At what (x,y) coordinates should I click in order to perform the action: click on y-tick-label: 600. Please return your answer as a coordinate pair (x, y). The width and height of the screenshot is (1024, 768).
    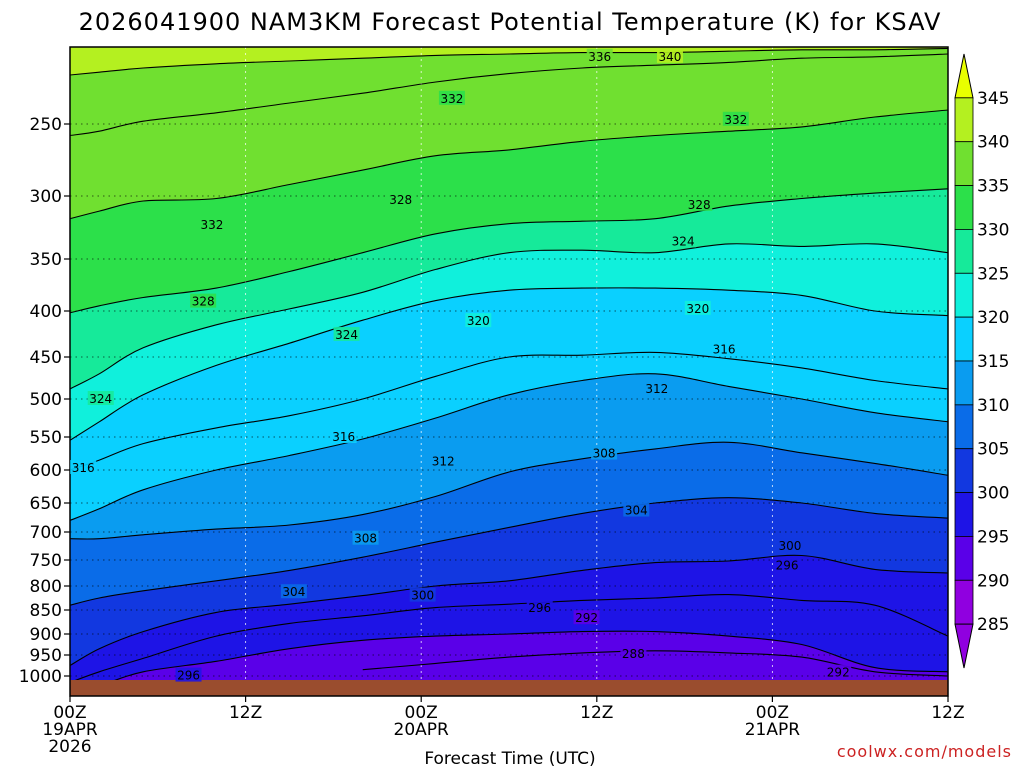
    Looking at the image, I should click on (46, 471).